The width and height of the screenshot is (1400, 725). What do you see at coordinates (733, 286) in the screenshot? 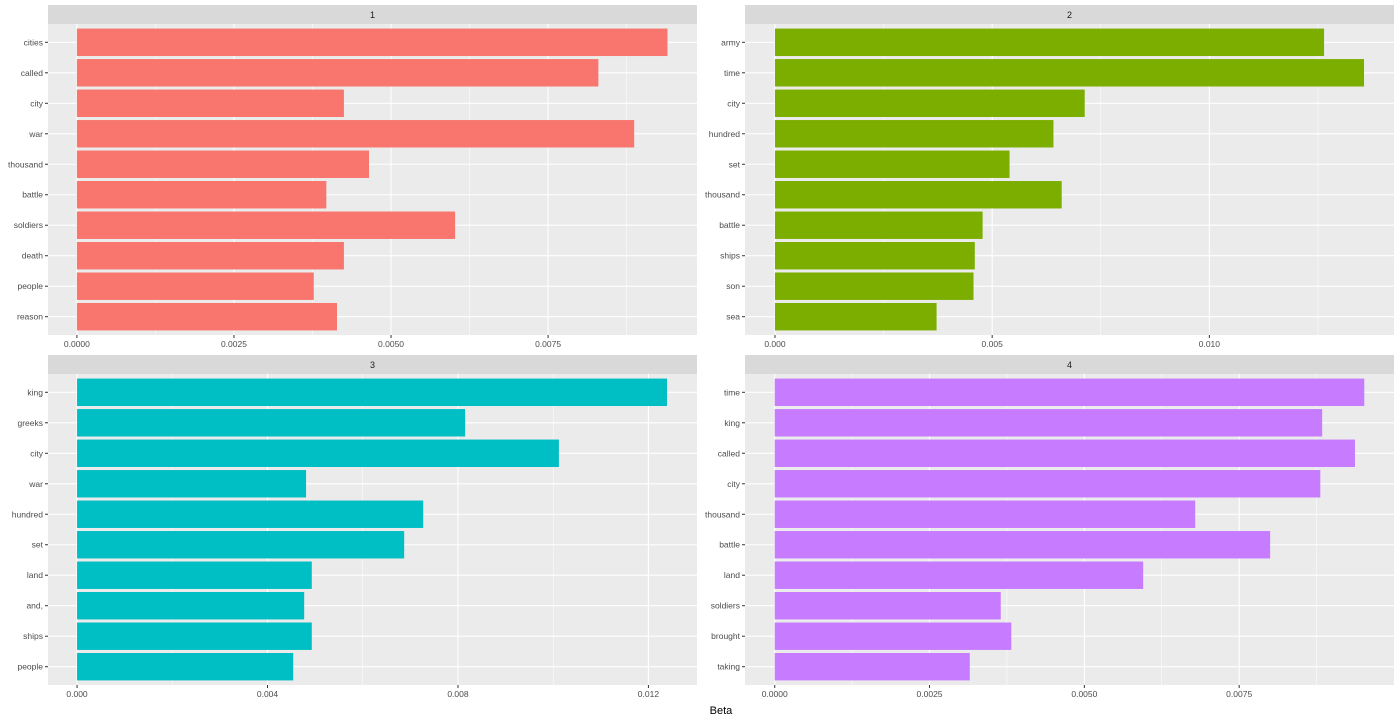
I see `y-tick-label: son` at bounding box center [733, 286].